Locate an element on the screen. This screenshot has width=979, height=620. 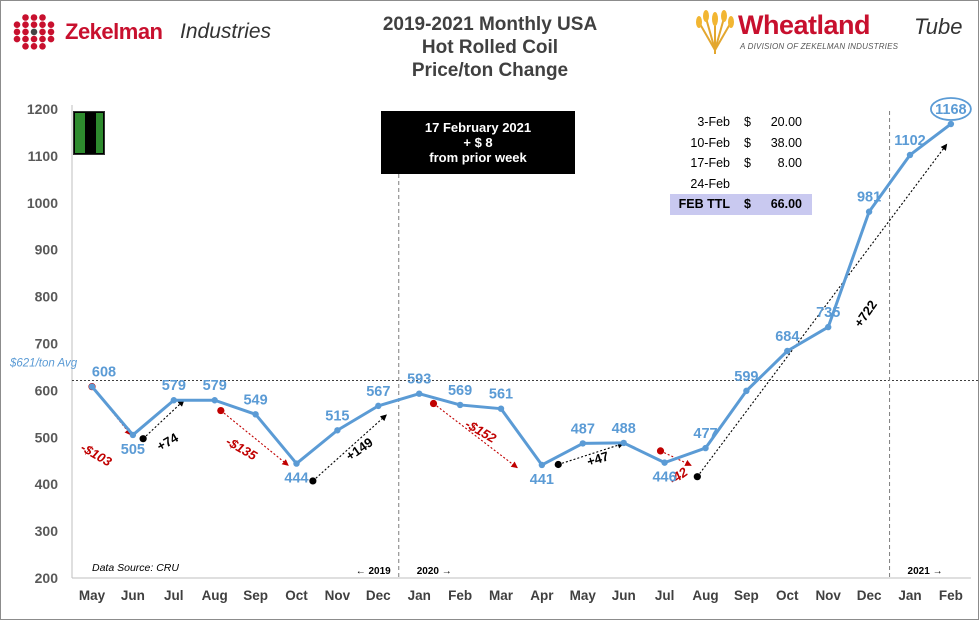
x-tick-label: Mar is located at coordinates (501, 595).